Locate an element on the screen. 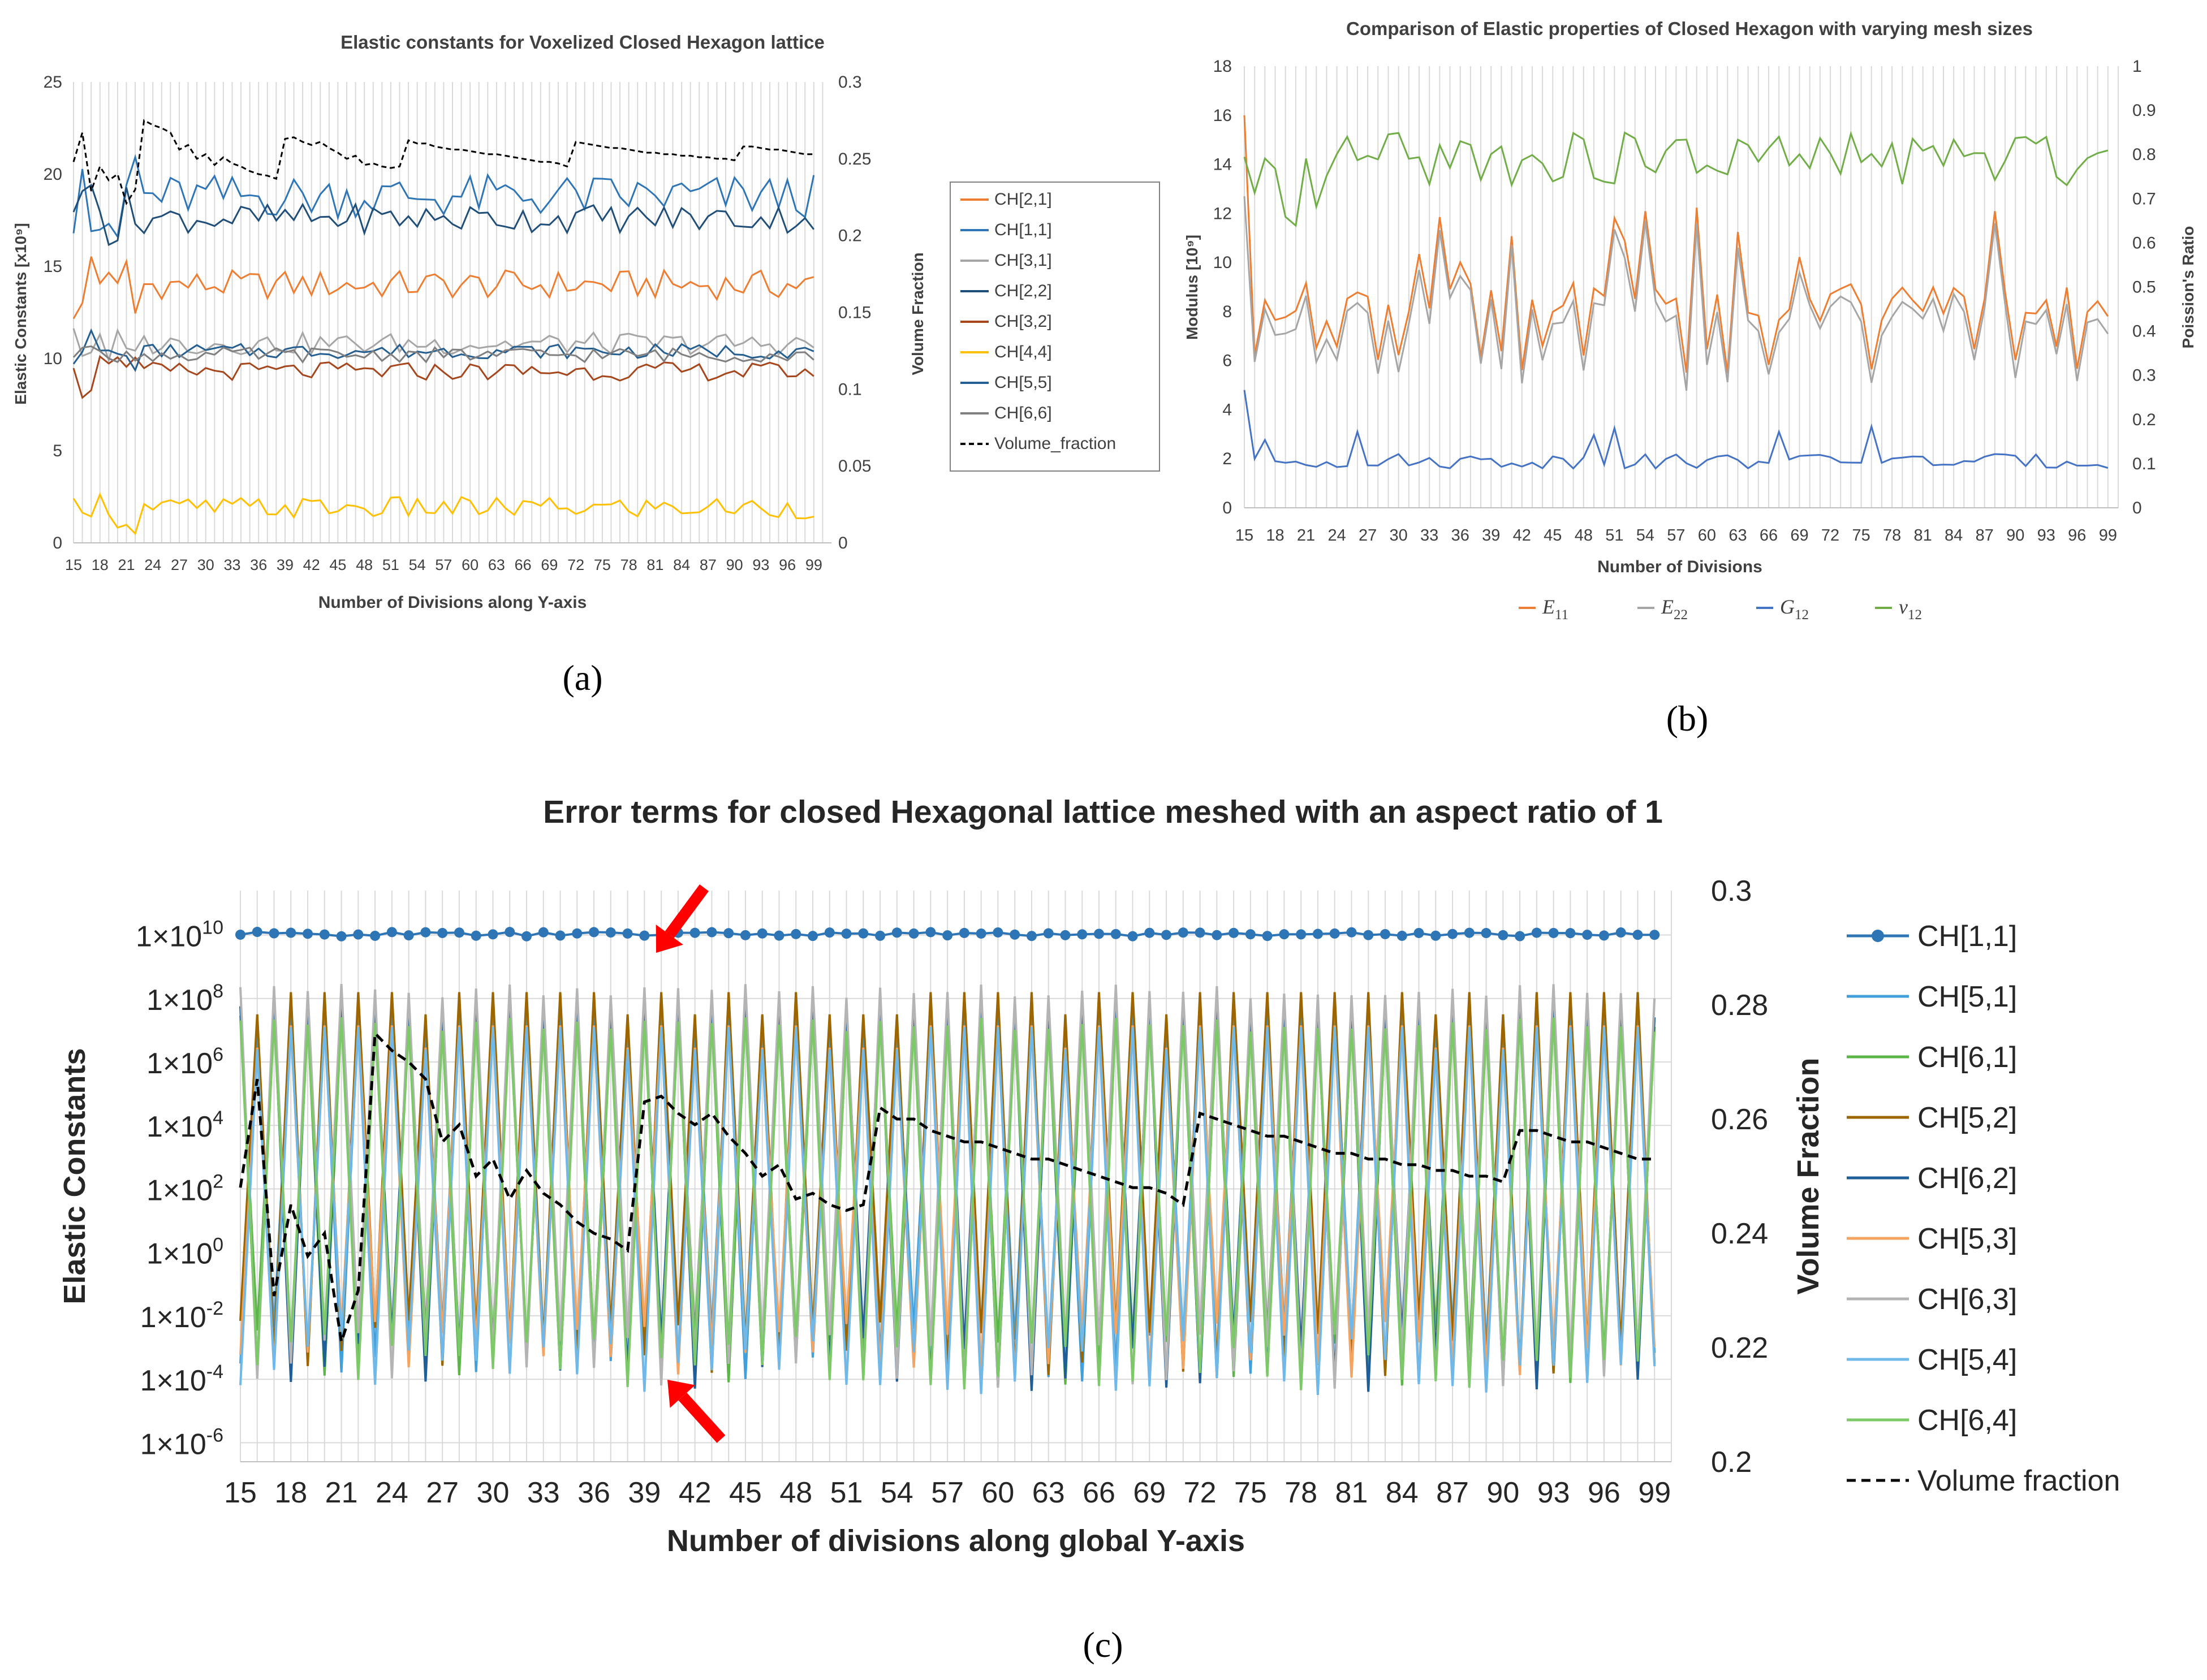 This screenshot has width=2207, height=1680. y-axis-title: Elastic Constants is located at coordinates (75, 1176).